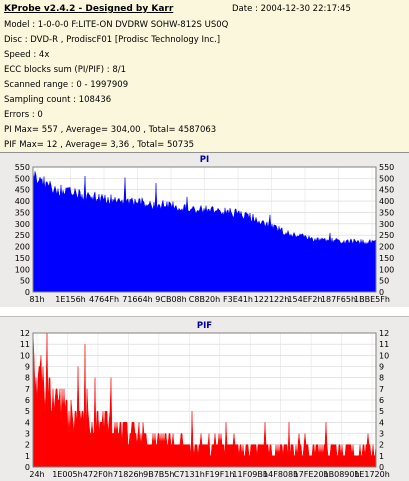 The image size is (409, 481). Describe the element at coordinates (386, 201) in the screenshot. I see `pi-ytick-right: 400` at that location.